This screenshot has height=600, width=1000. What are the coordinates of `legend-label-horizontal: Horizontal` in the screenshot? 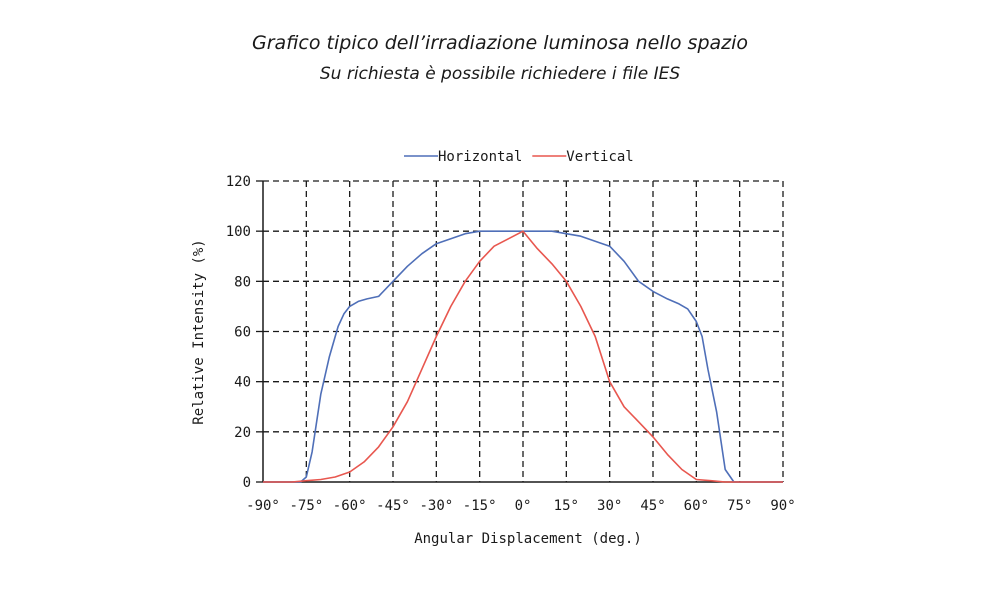 It's located at (480, 157).